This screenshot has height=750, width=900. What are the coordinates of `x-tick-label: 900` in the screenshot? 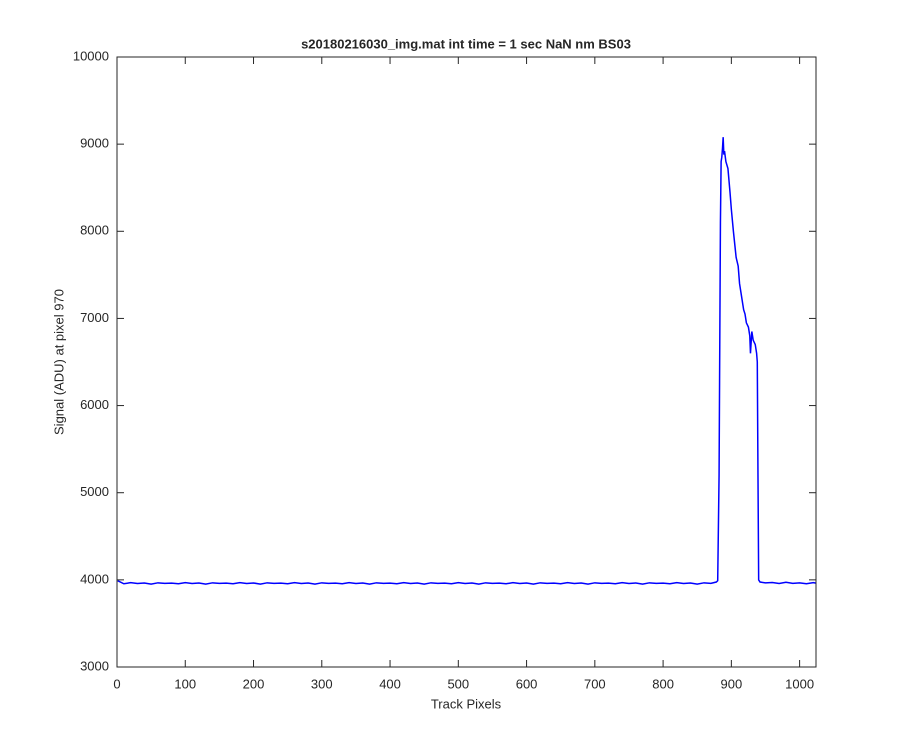 It's located at (732, 683).